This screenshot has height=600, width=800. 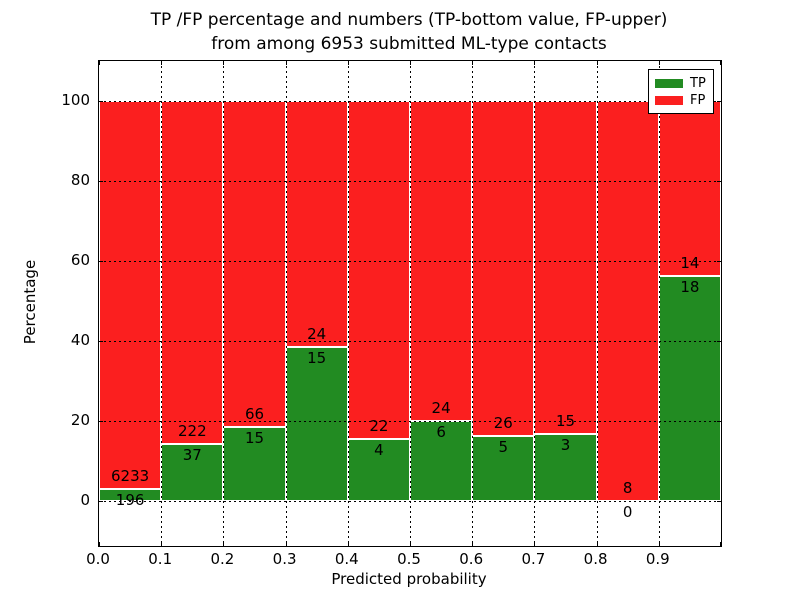 I want to click on bar-count-label-tp: 6, so click(x=441, y=432).